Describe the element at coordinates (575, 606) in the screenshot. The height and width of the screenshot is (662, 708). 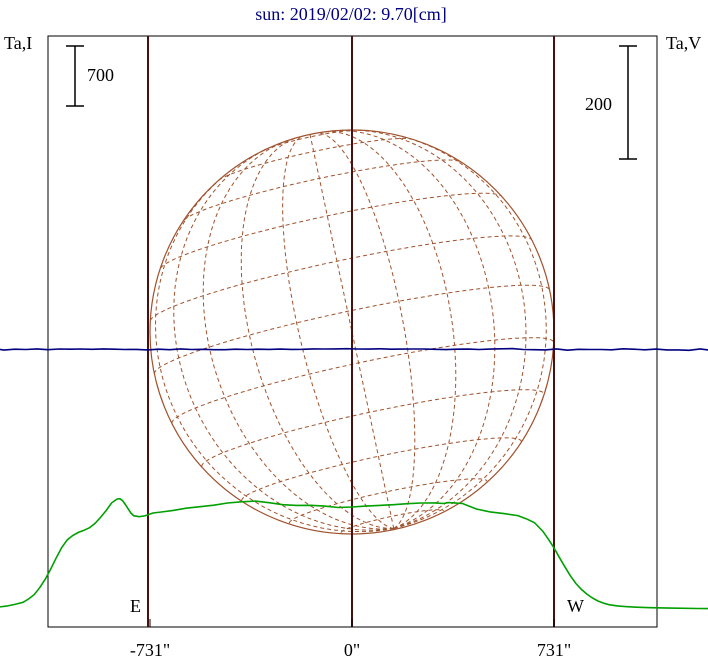
I see `west-limb-label: W` at that location.